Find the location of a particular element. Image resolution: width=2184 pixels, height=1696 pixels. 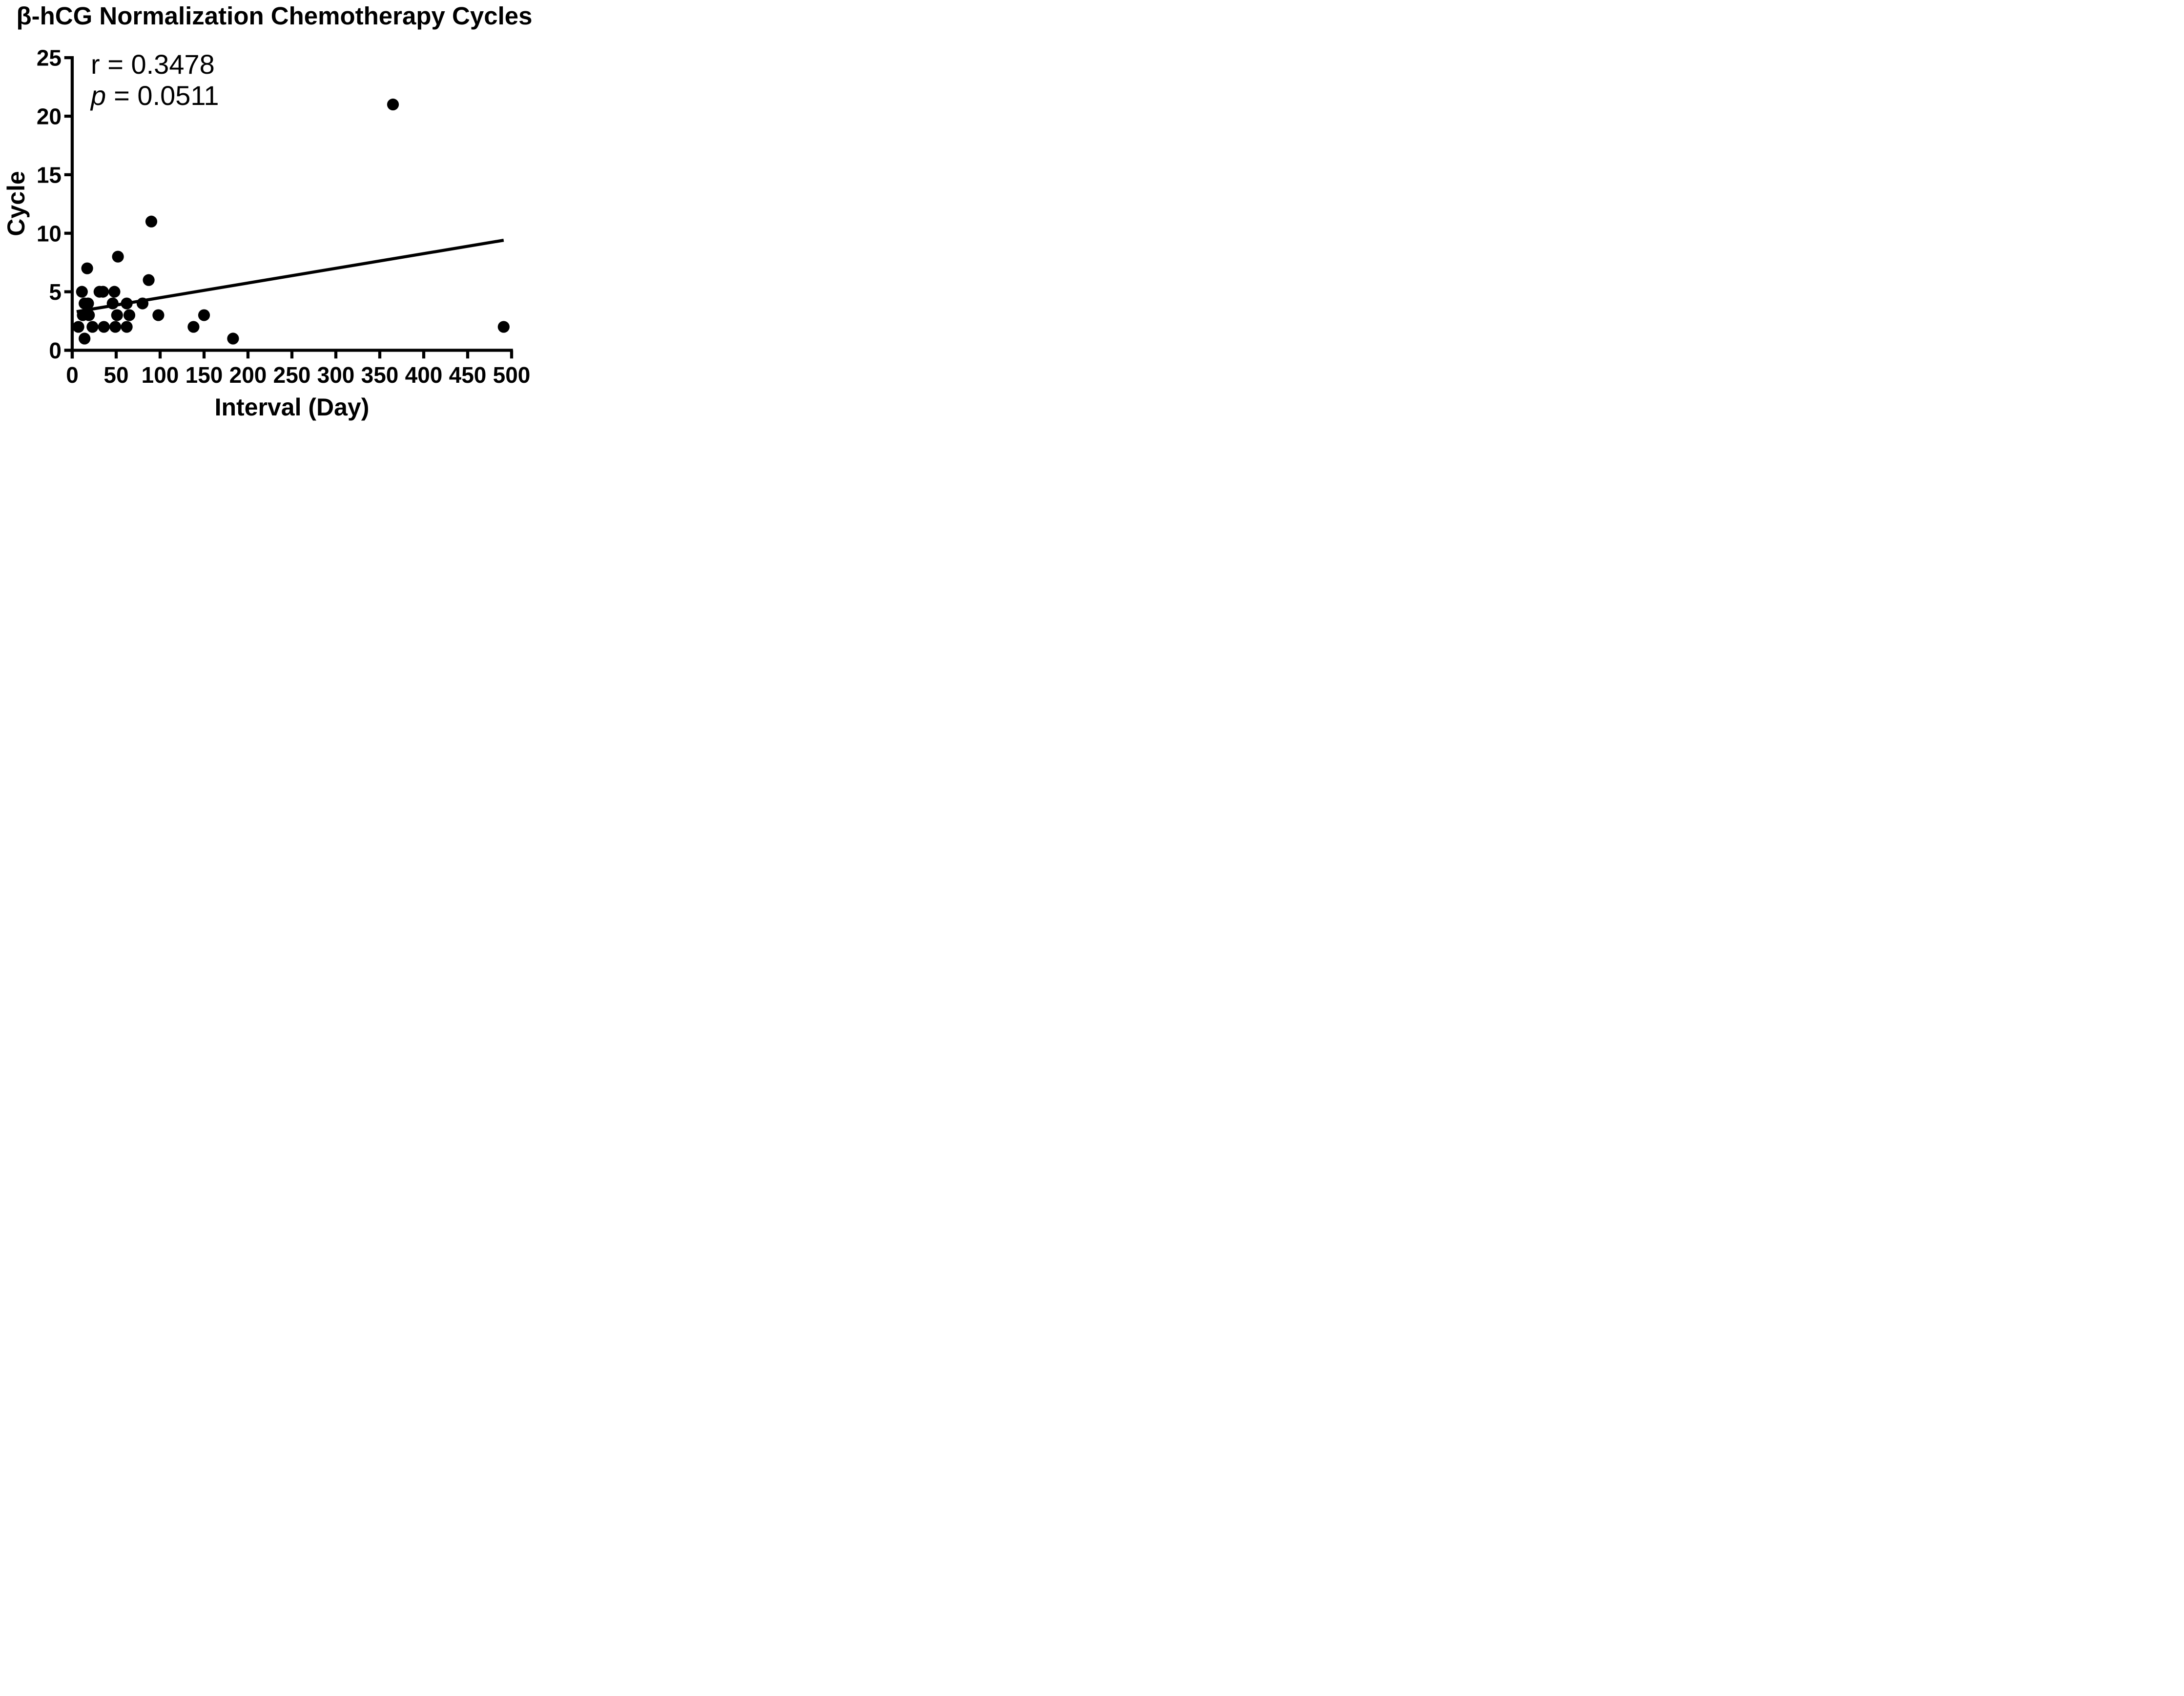

x-axis-ticks: 0 50 100 150 200 250 300 350 400 450 500 is located at coordinates (298, 369).